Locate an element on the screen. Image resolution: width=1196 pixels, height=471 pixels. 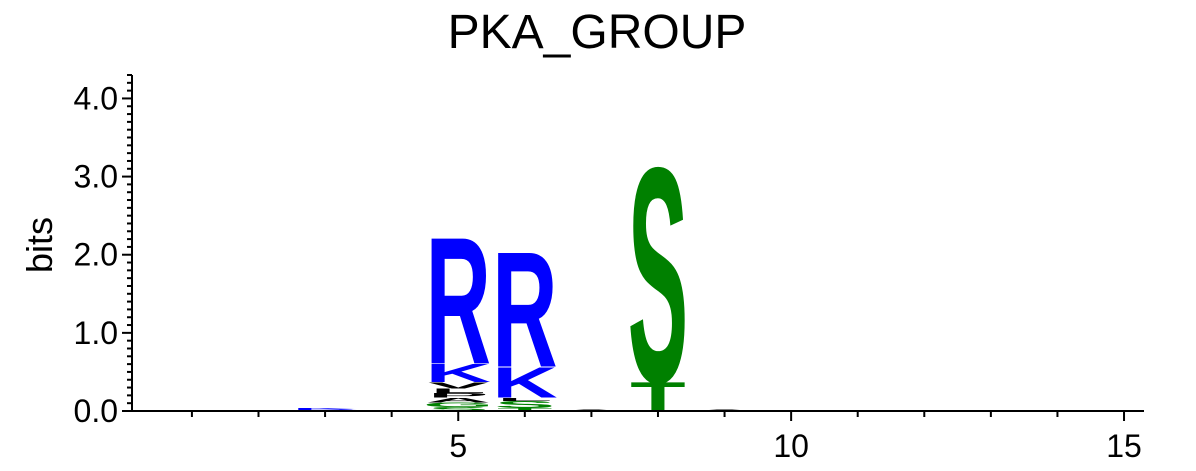
logo-letter-s-pos-5: S is located at coordinates (458, 409).